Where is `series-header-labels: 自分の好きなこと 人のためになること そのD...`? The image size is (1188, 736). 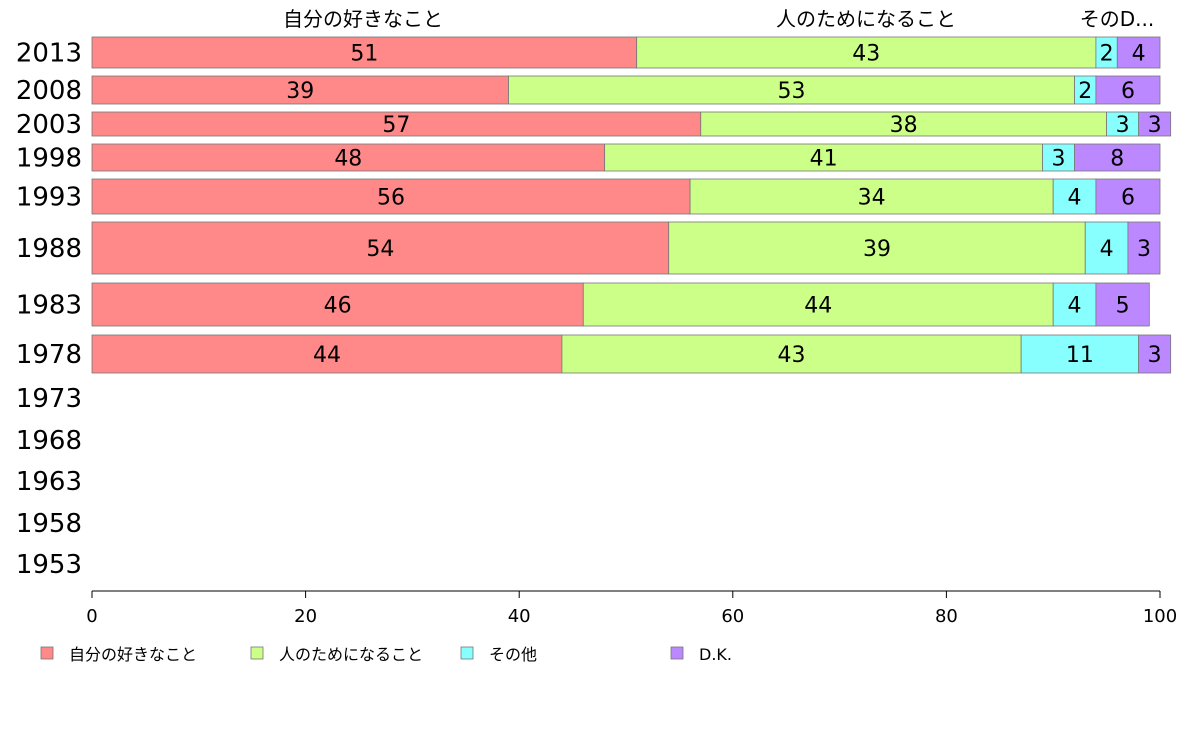
series-header-labels: 自分の好きなこと 人のためになること そのD... is located at coordinates (718, 19).